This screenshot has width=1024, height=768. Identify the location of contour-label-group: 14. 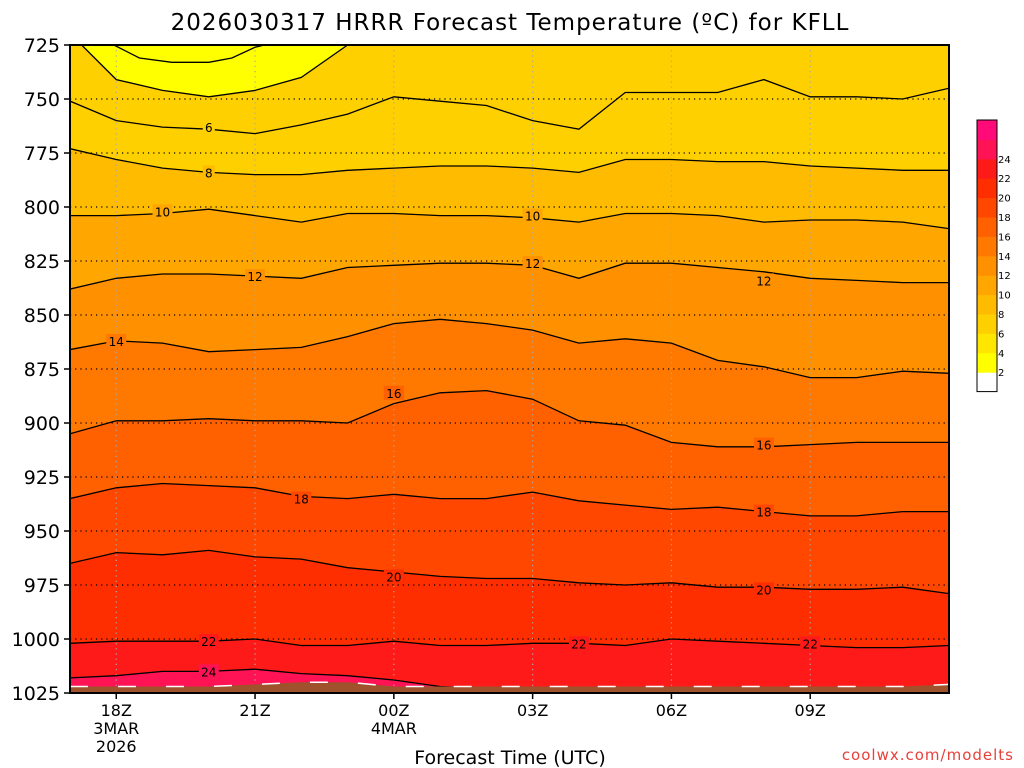
(116, 341).